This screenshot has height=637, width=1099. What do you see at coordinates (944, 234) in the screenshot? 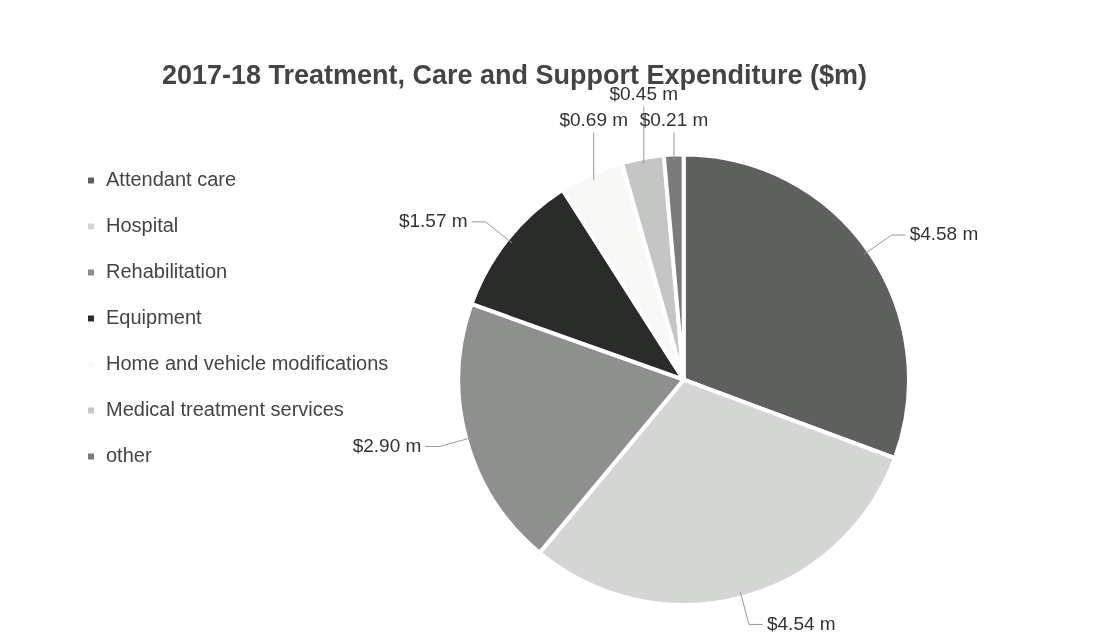
I see `data-label: $4.58 m` at bounding box center [944, 234].